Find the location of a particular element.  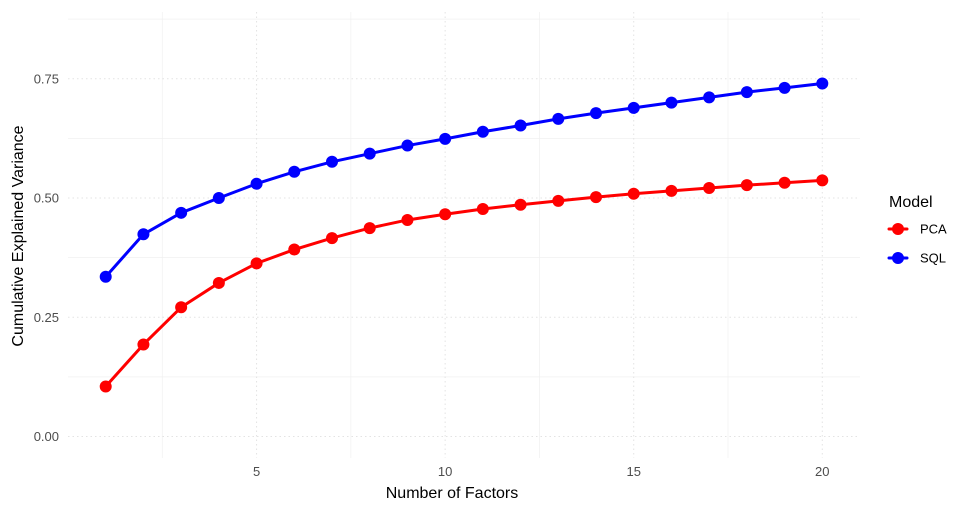

legend-item-pca: PCA is located at coordinates (917, 229).